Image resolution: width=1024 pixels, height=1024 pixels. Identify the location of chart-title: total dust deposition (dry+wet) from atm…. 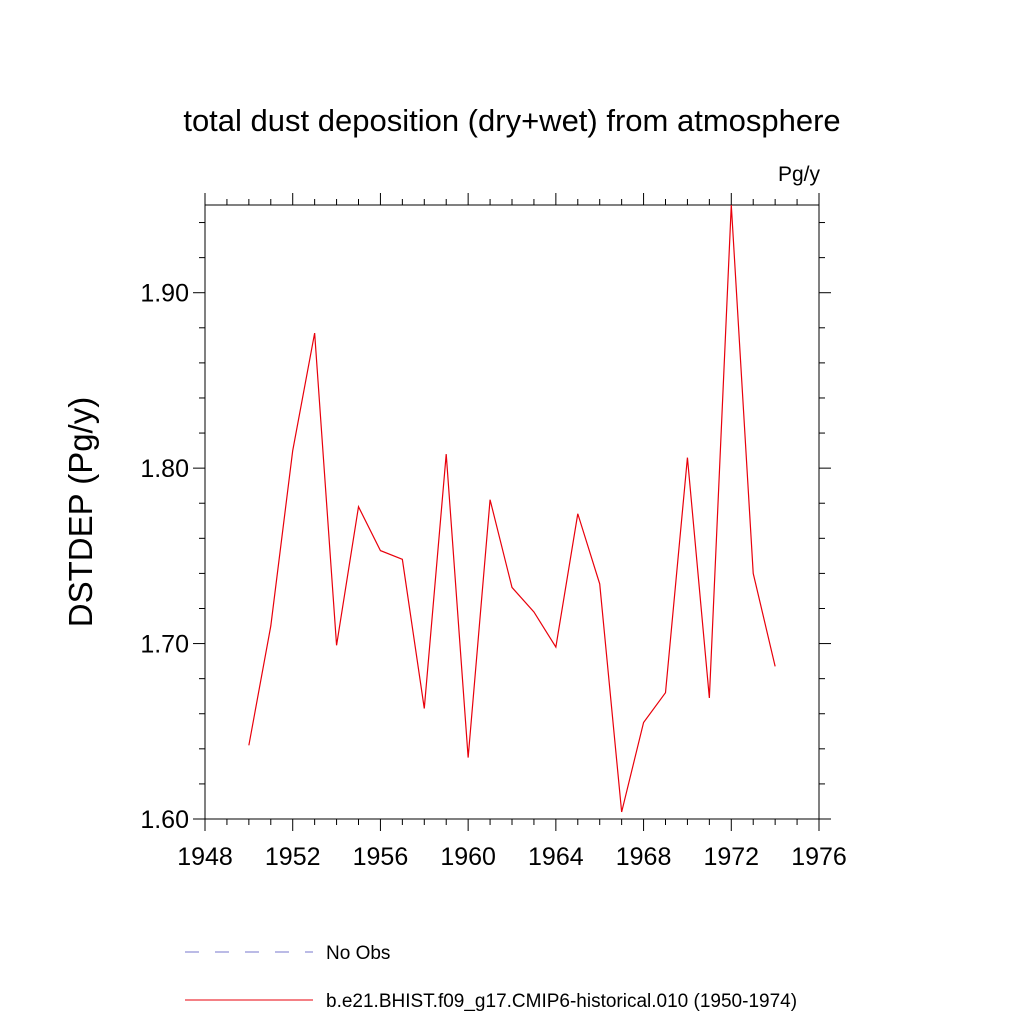
(511, 120).